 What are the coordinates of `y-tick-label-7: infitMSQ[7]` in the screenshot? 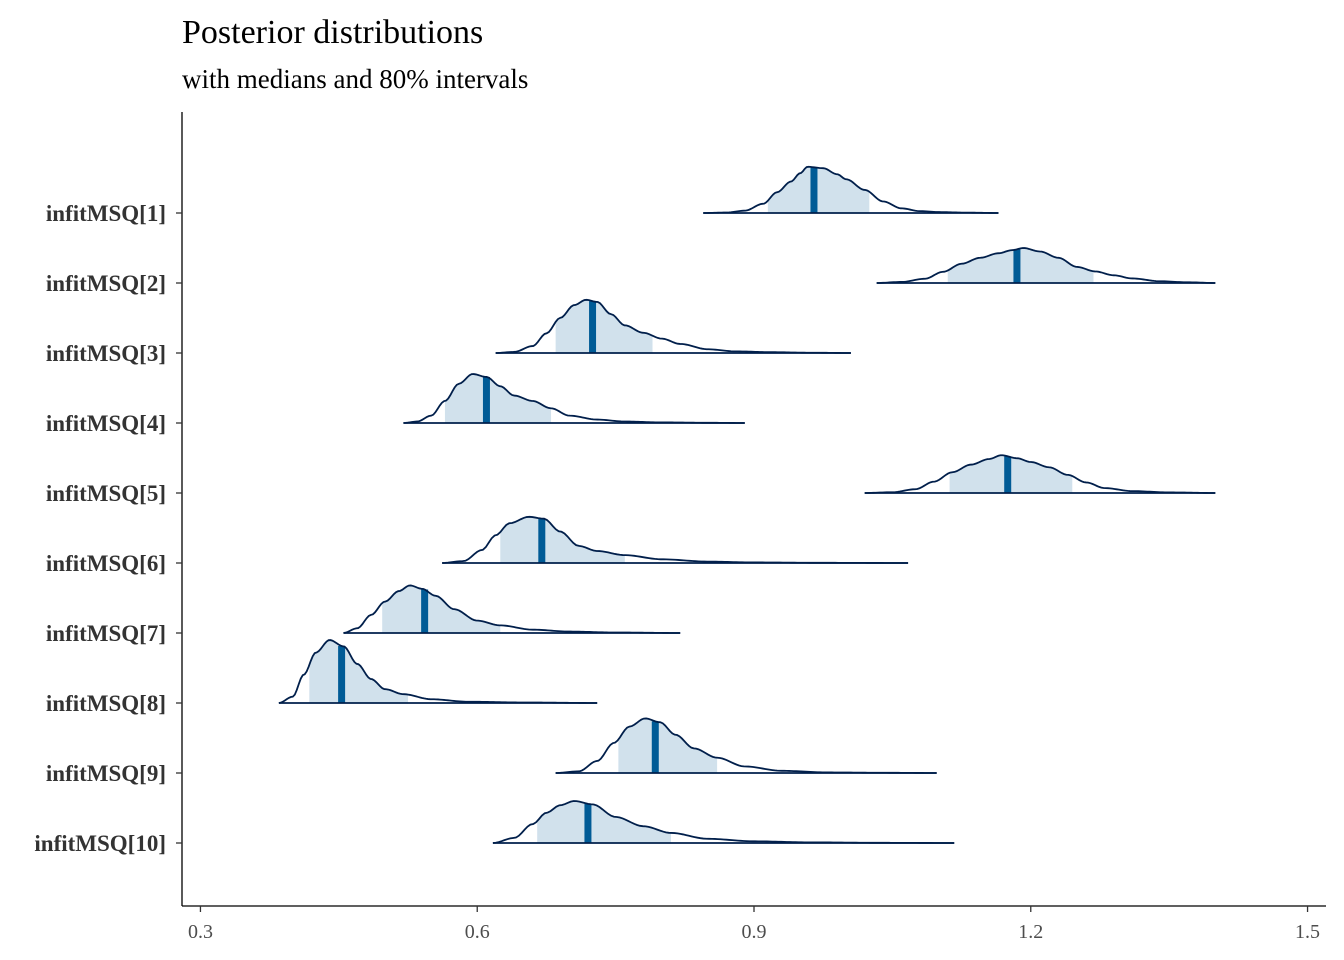 It's located at (106, 633).